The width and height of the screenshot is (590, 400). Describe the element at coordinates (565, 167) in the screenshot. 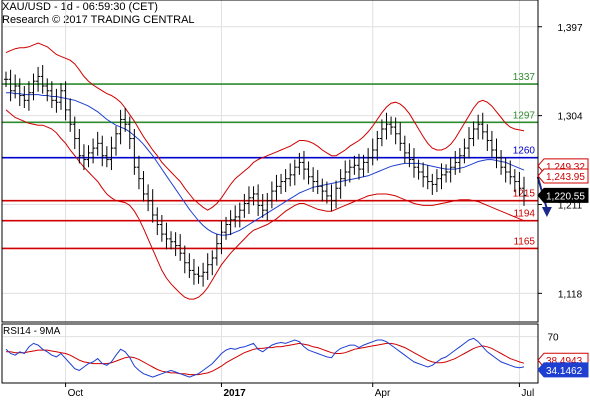

I see `price-tag-label: 1,249.32` at that location.